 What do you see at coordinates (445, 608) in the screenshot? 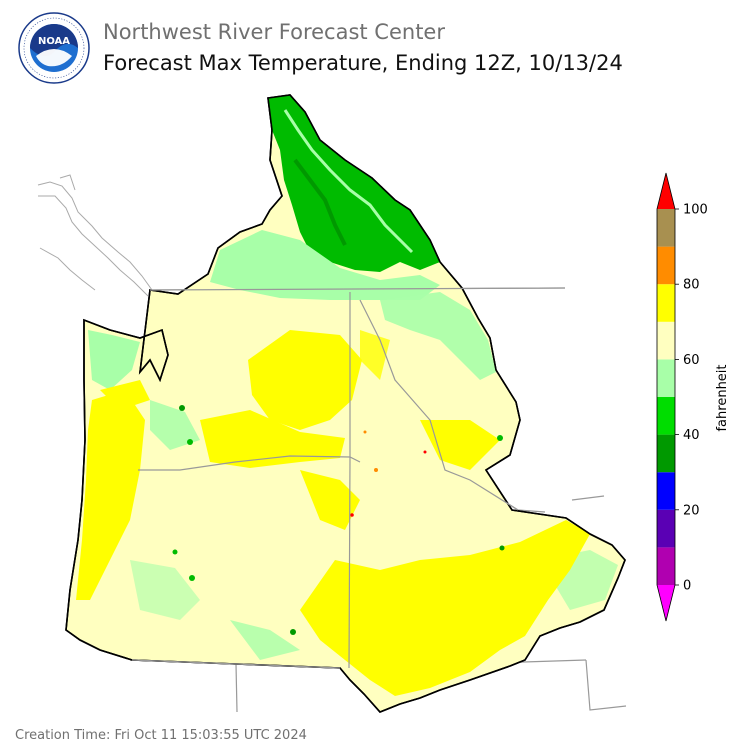
I see `warm-zone-snake-river-plain` at bounding box center [445, 608].